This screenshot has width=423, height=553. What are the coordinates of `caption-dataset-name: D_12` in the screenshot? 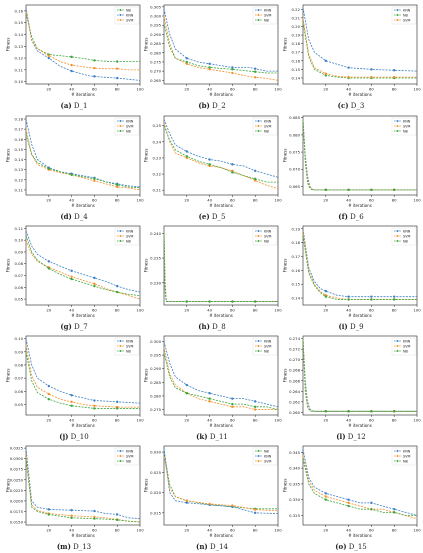 It's located at (355, 437).